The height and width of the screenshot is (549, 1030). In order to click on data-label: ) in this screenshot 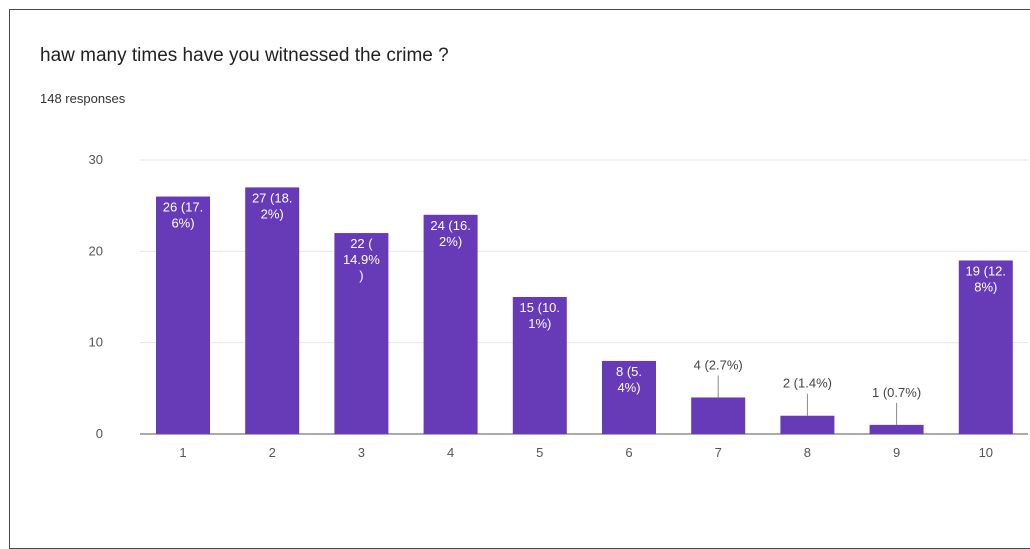, I will do `click(361, 275)`.